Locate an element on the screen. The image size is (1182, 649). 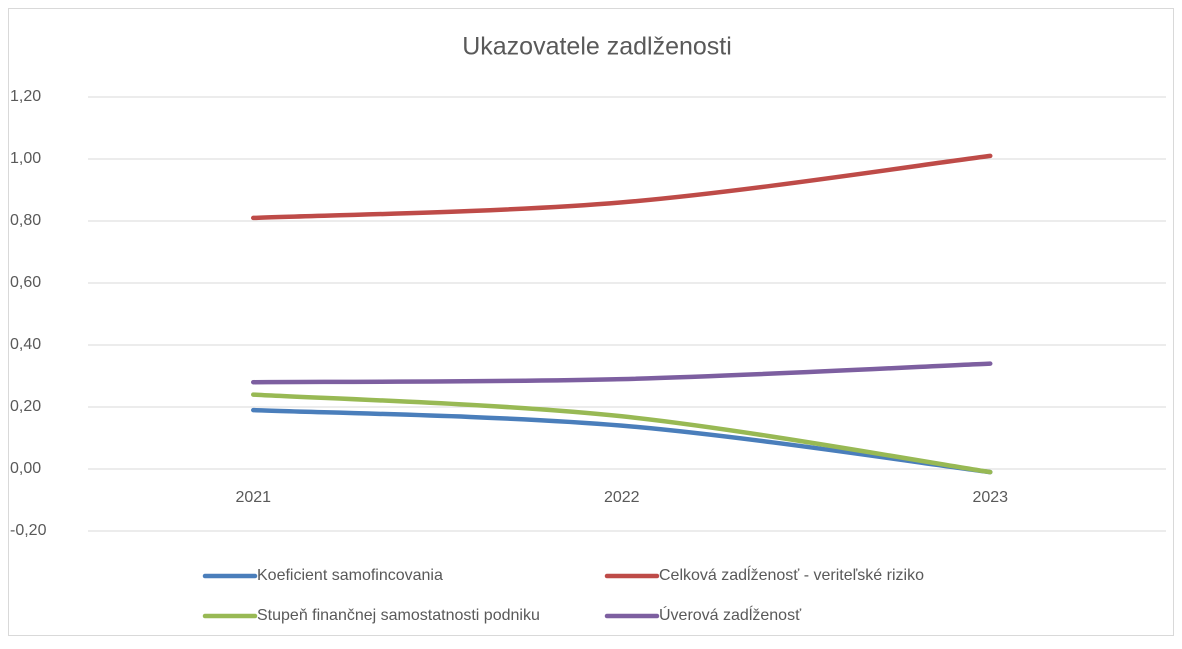
x-tick-label: 2023 is located at coordinates (990, 497).